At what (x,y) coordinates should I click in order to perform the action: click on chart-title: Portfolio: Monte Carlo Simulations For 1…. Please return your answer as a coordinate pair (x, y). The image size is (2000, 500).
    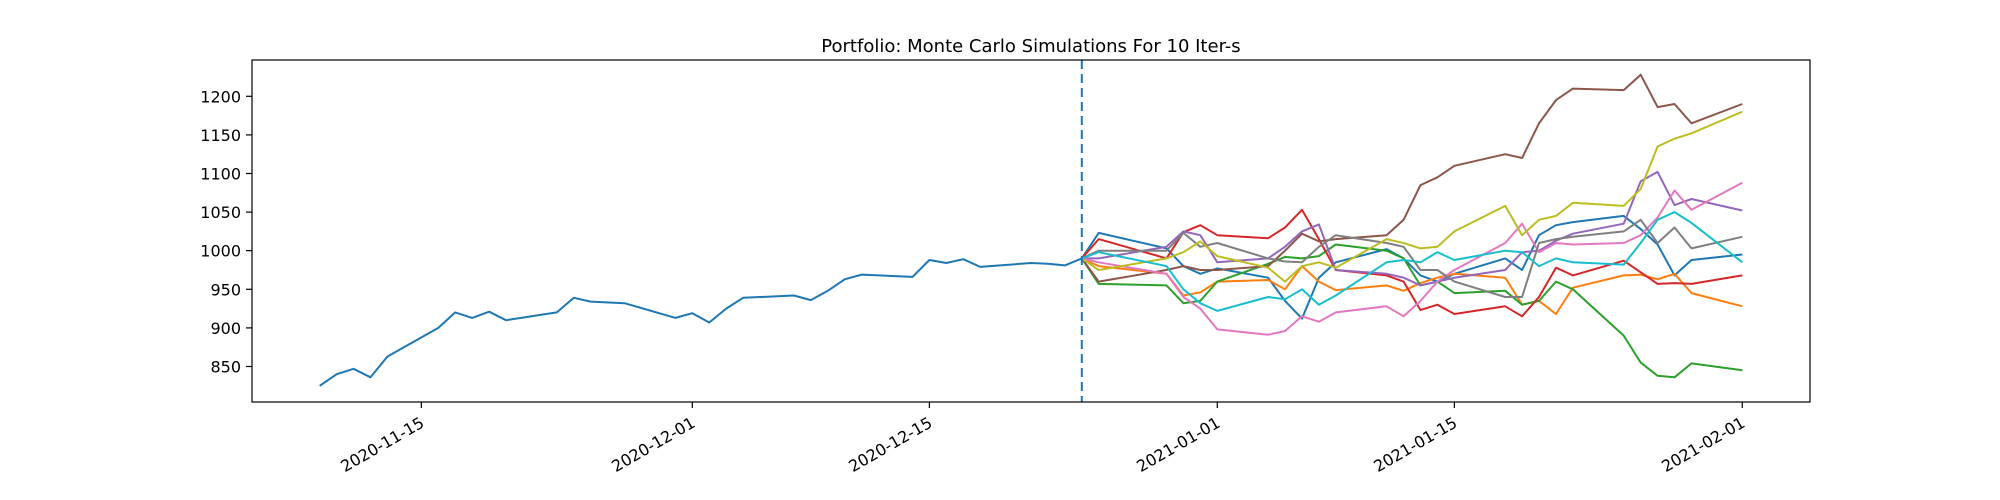
    Looking at the image, I should click on (1030, 46).